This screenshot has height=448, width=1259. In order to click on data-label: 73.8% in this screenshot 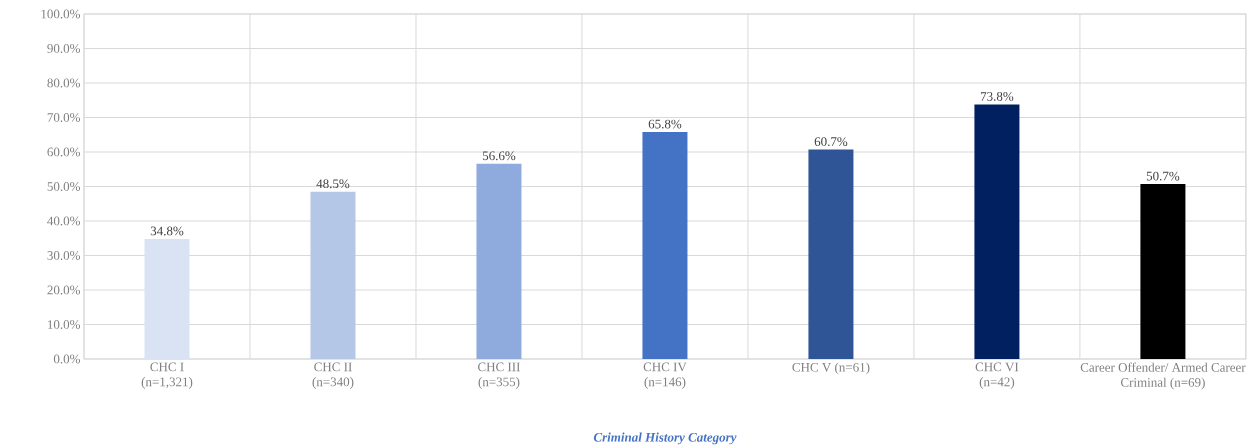, I will do `click(997, 96)`.